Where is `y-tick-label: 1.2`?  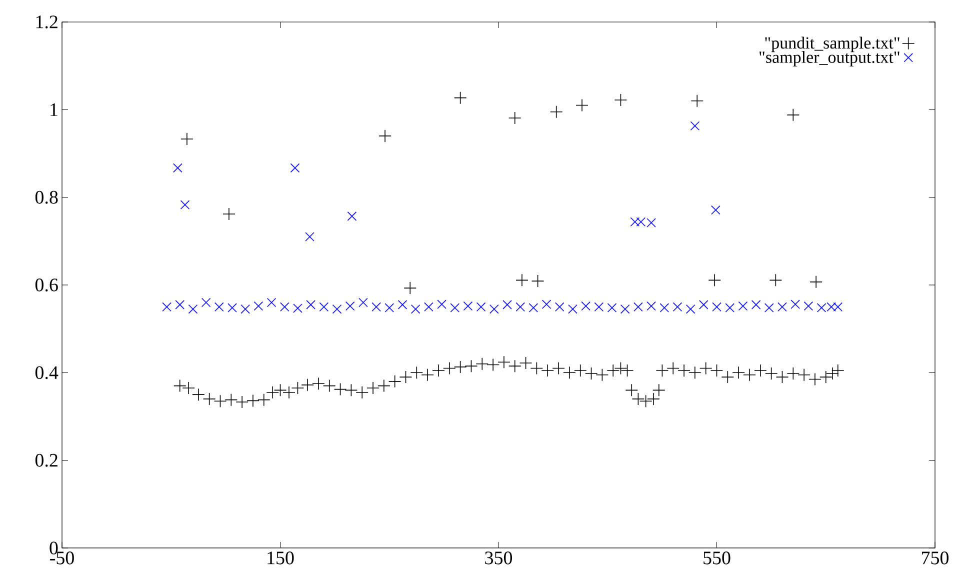
y-tick-label: 1.2 is located at coordinates (47, 22).